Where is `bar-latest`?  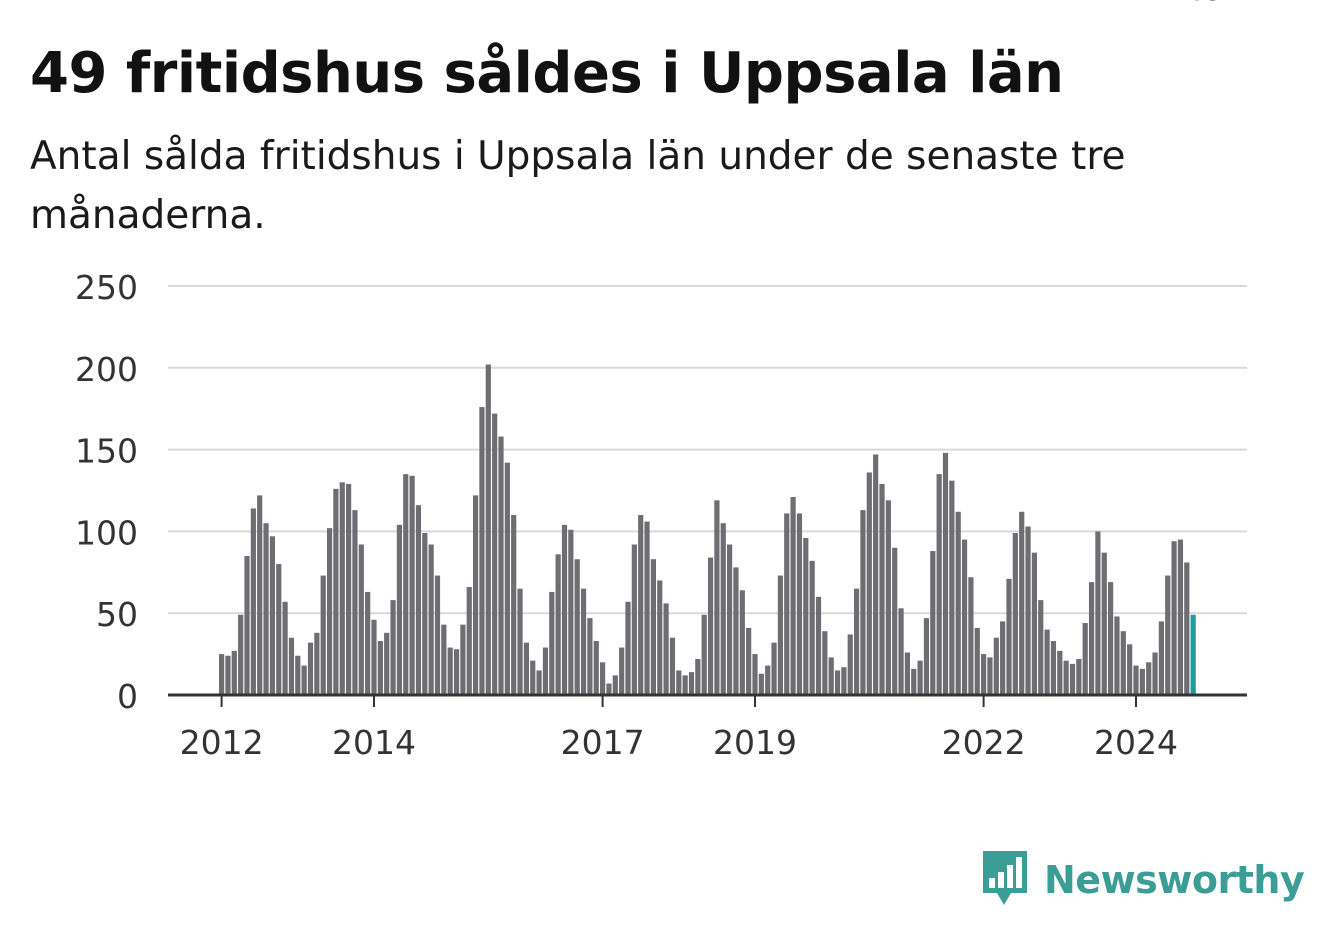
bar-latest is located at coordinates (1193, 654).